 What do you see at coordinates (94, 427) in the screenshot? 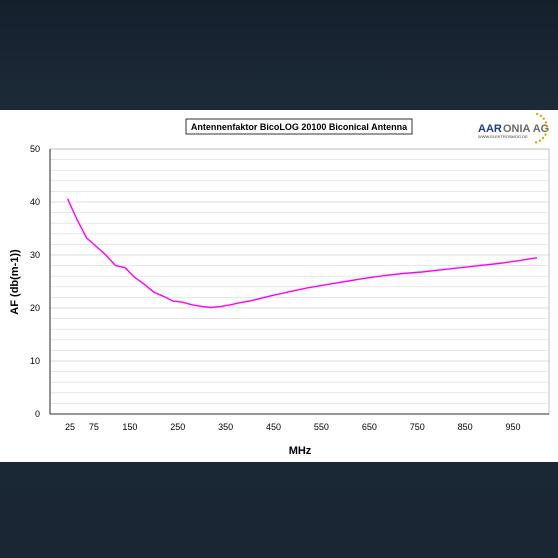
I see `x-tick-label: 75` at bounding box center [94, 427].